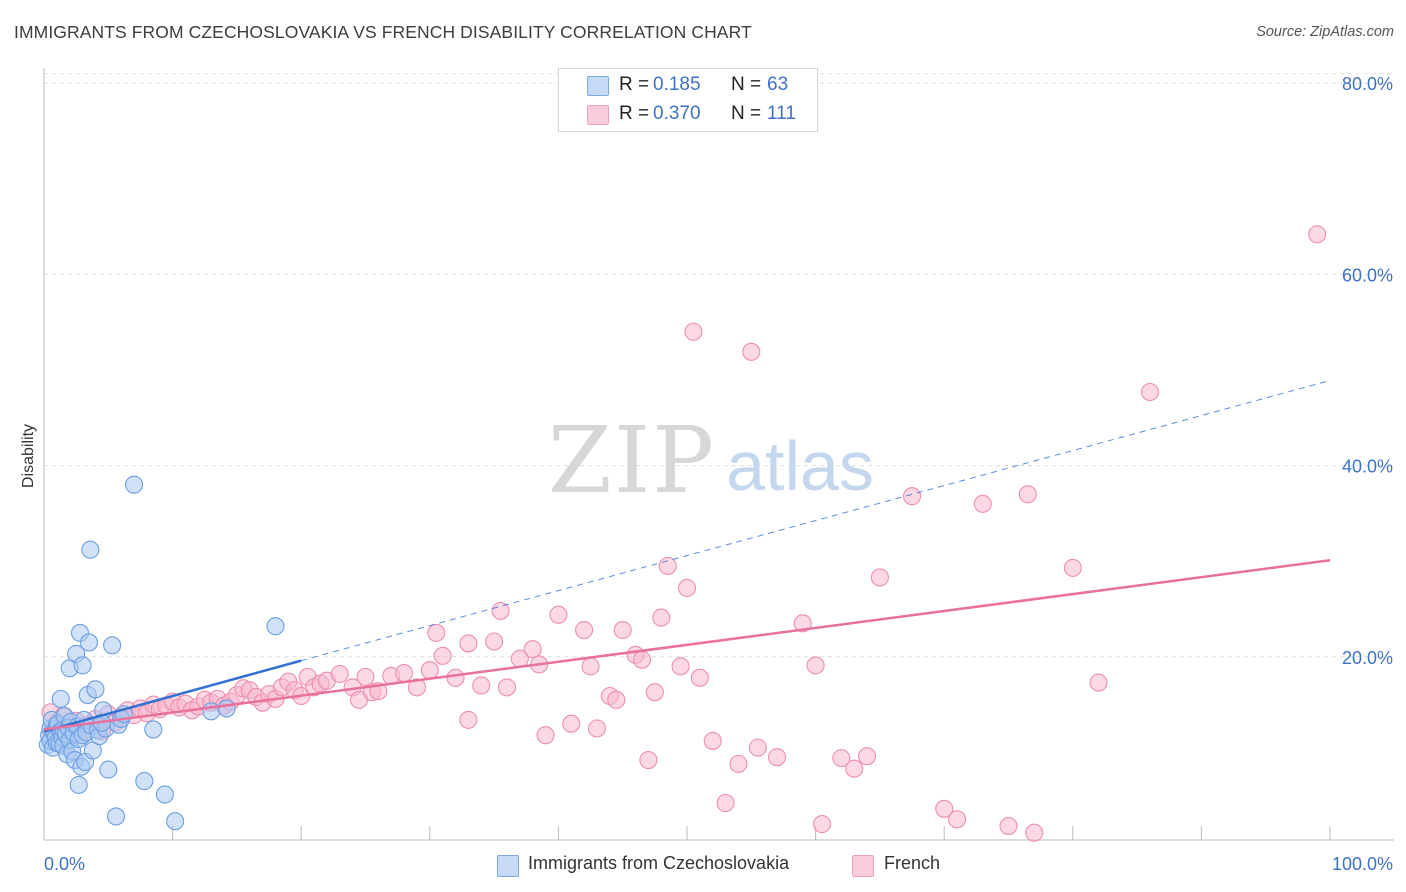  Describe the element at coordinates (598, 86) in the screenshot. I see `legend-swatch-blue` at that location.